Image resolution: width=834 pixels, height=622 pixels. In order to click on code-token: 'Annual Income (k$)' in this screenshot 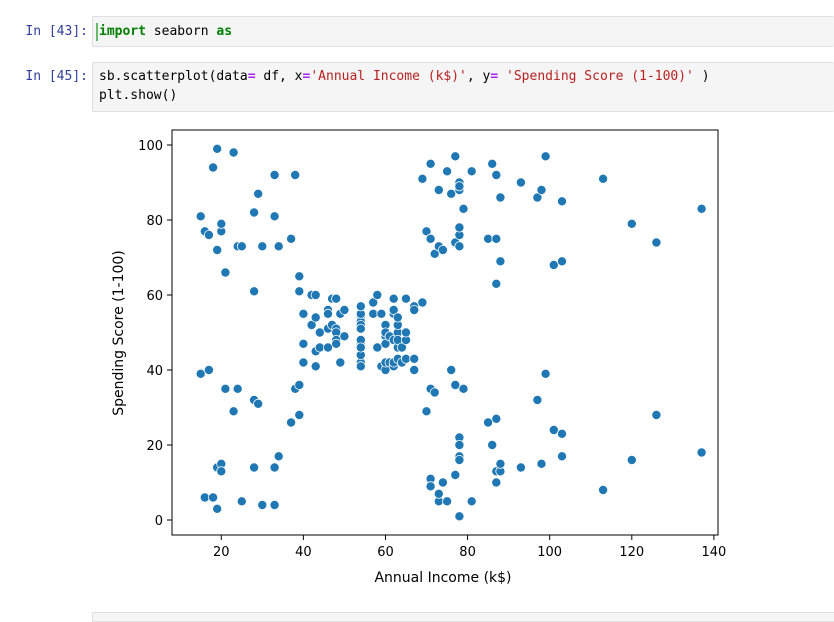, I will do `click(388, 76)`.